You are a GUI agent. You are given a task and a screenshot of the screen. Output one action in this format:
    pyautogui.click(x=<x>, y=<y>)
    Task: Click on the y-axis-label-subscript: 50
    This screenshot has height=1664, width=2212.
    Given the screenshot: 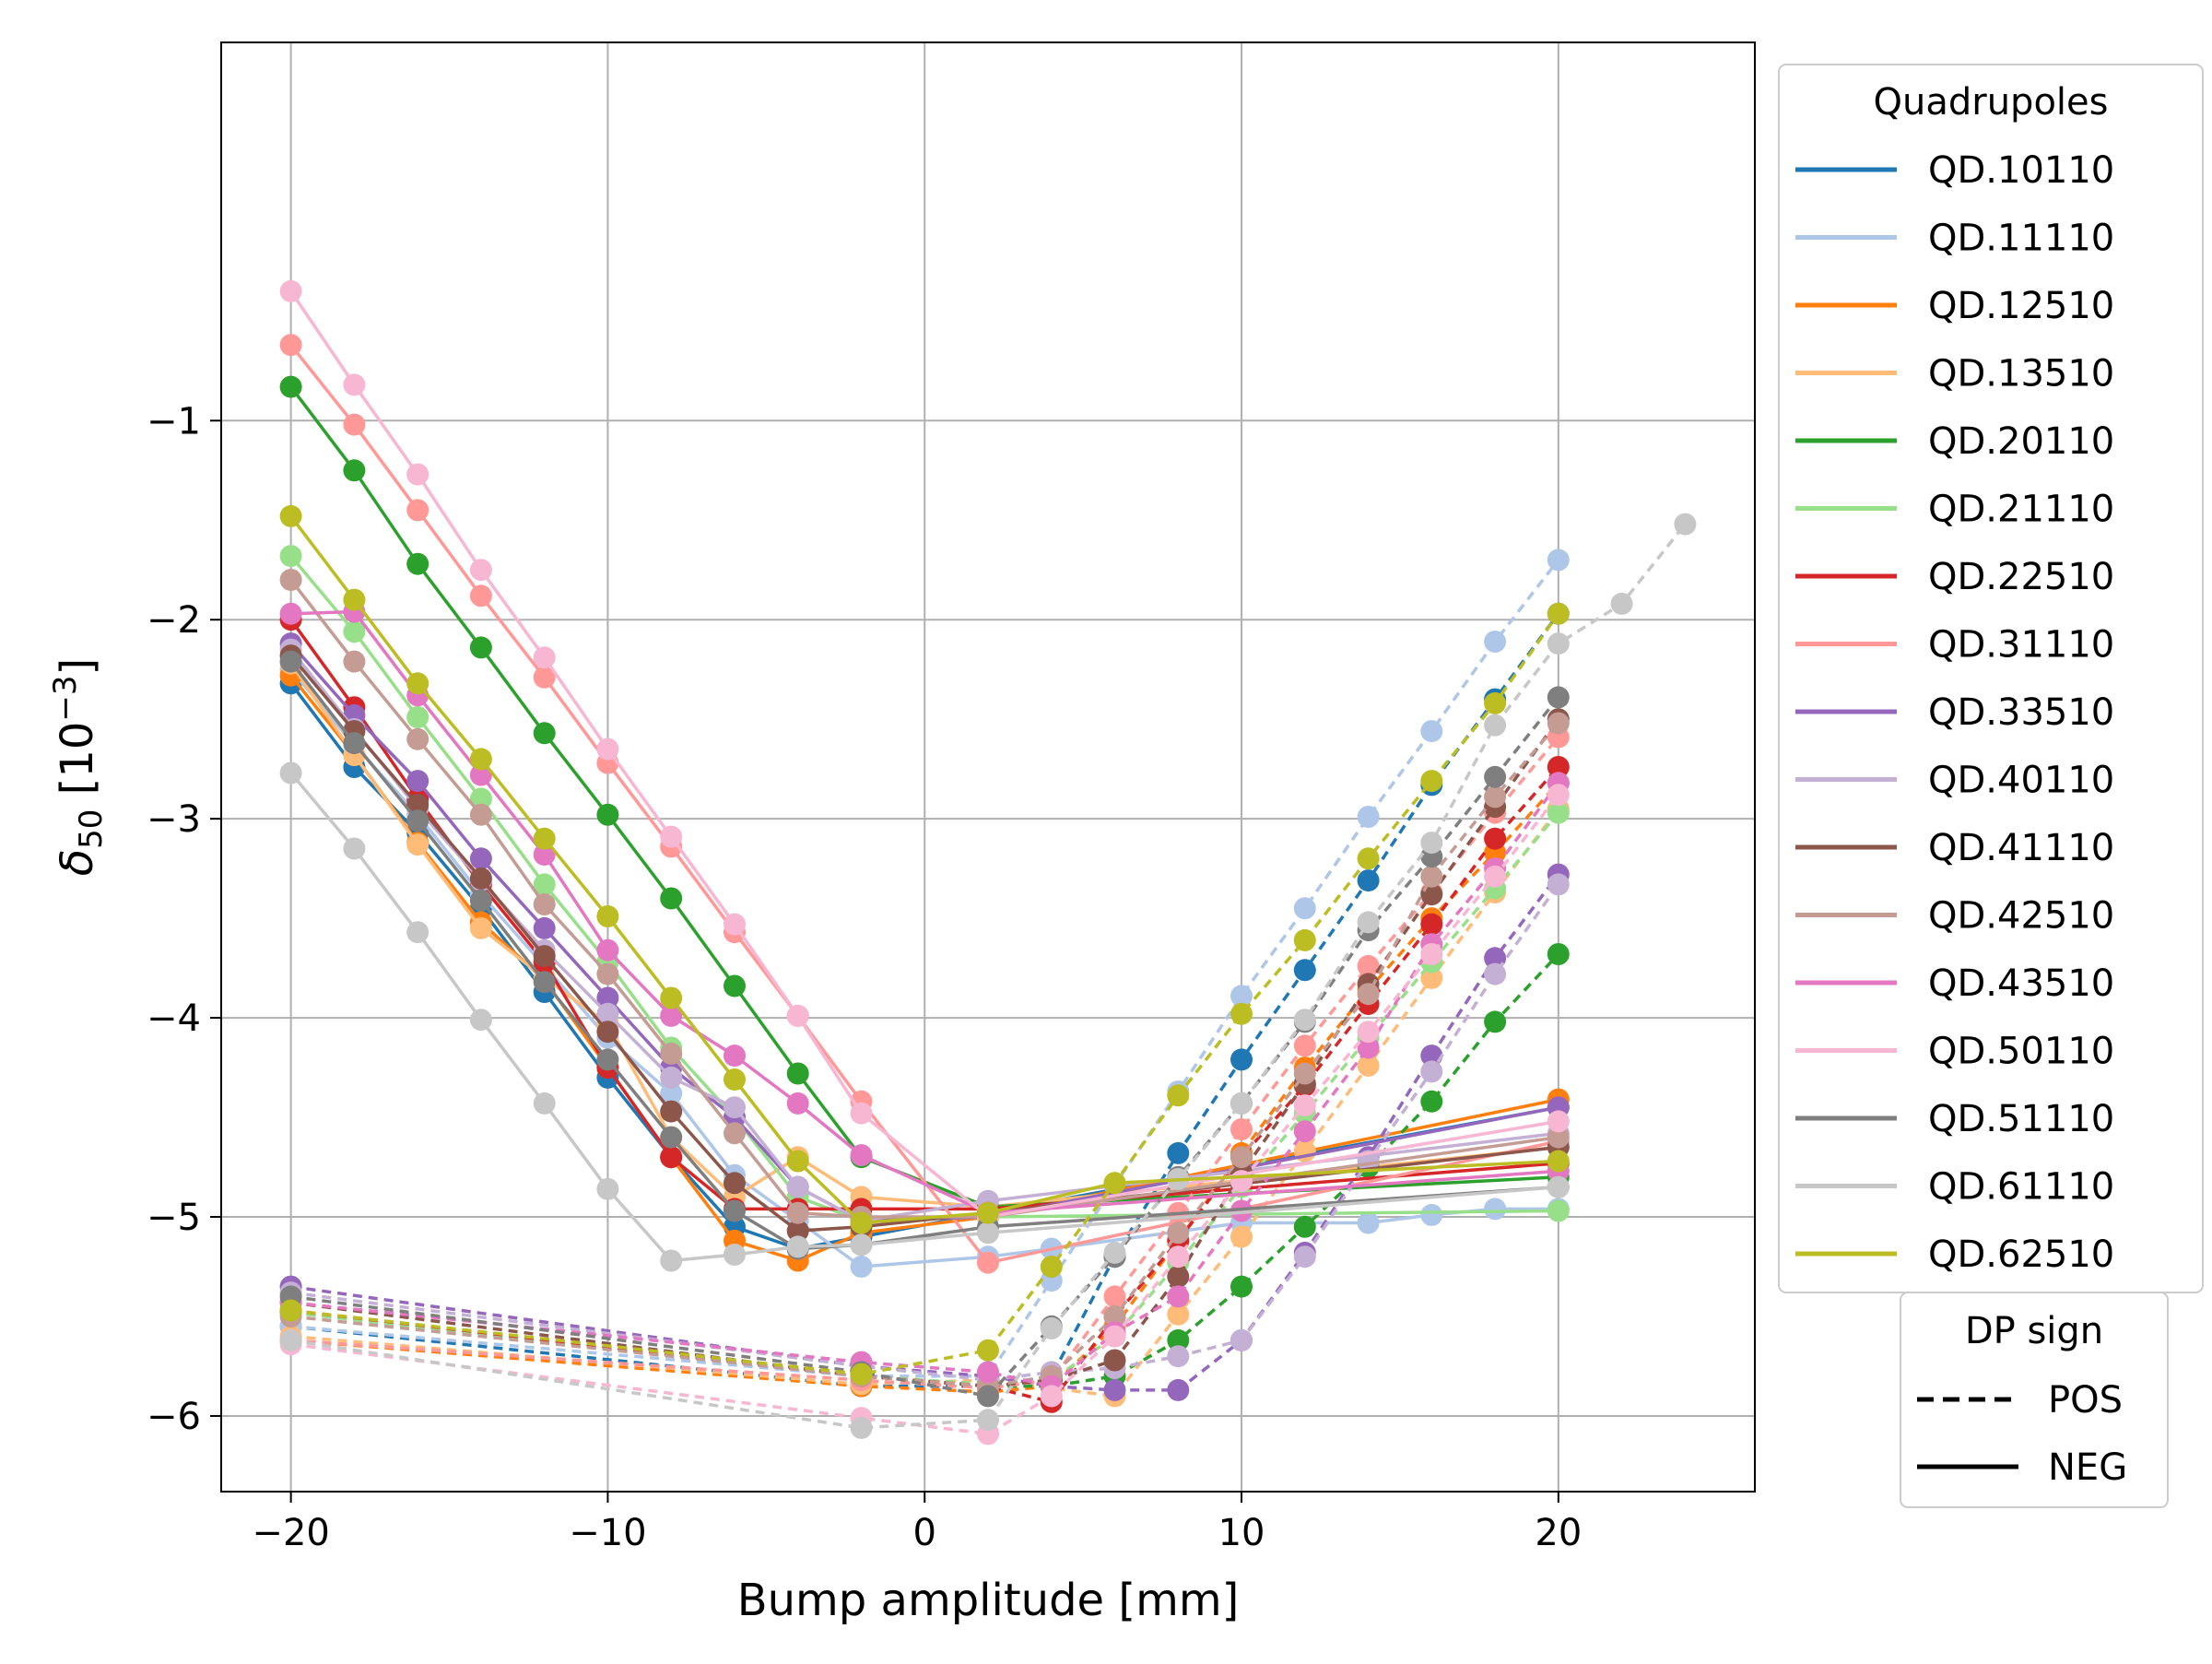 What is the action you would take?
    pyautogui.click(x=91, y=829)
    